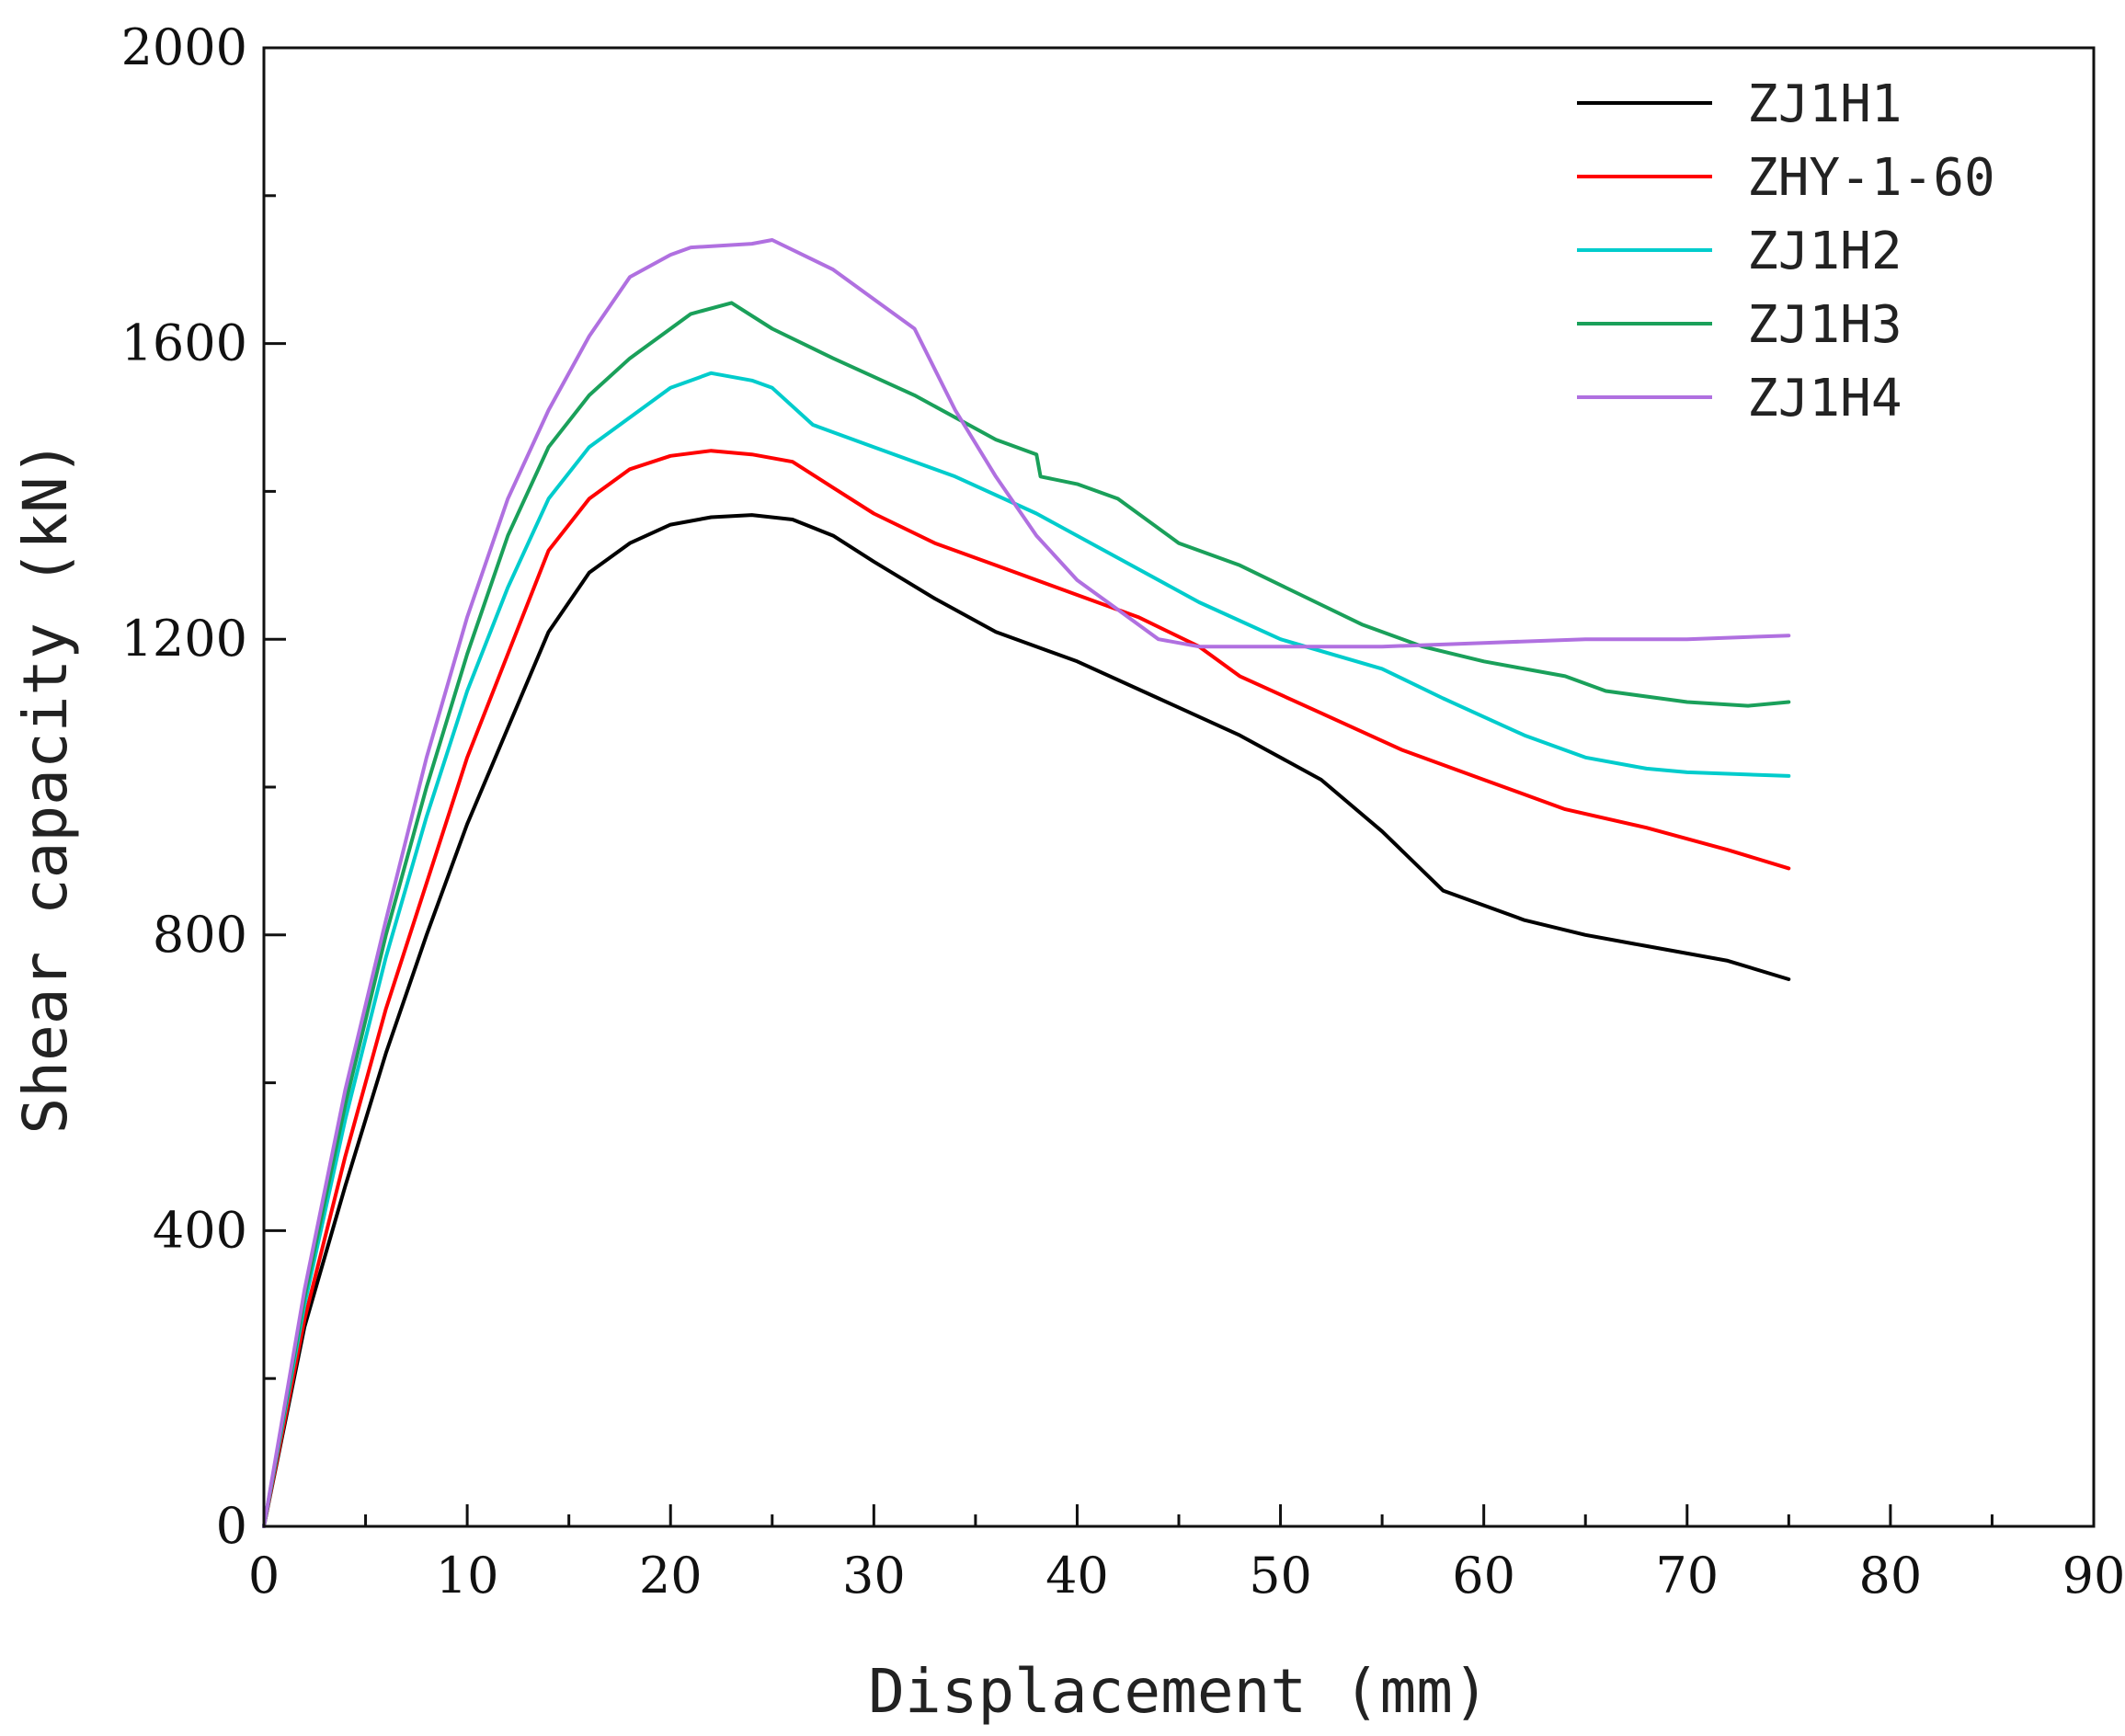 This screenshot has width=2125, height=1736. I want to click on x-tick-label: 70, so click(1687, 1576).